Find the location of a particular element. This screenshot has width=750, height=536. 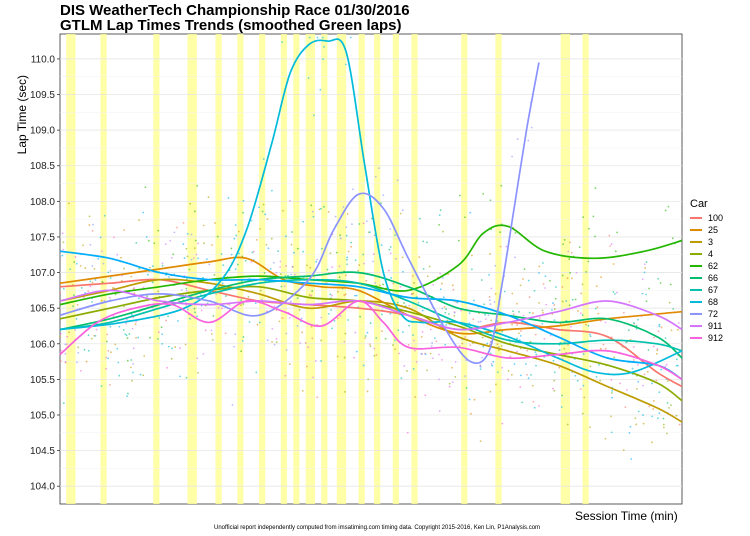

legend-entry: 911 is located at coordinates (706, 326).